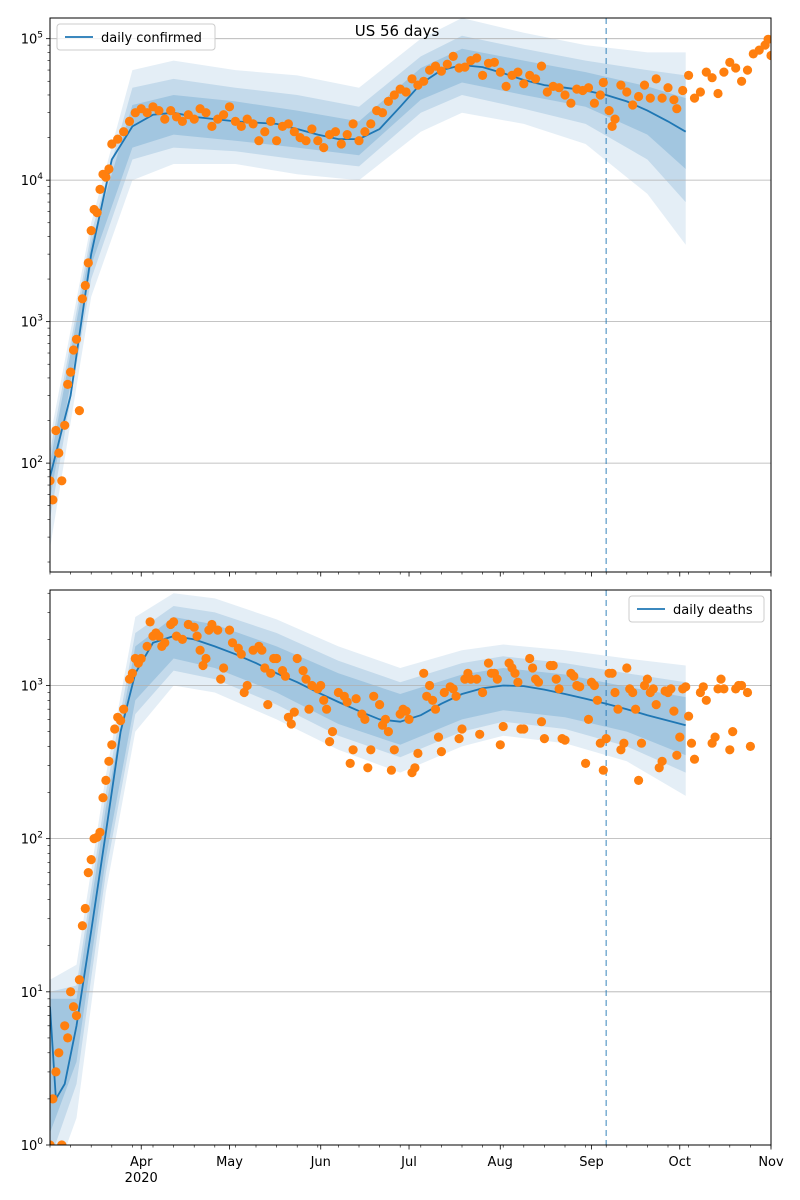 Image resolution: width=800 pixels, height=1200 pixels. I want to click on confirmed-y-ticks: 10² 10³ 10⁴ 10⁵, so click(35, 297).